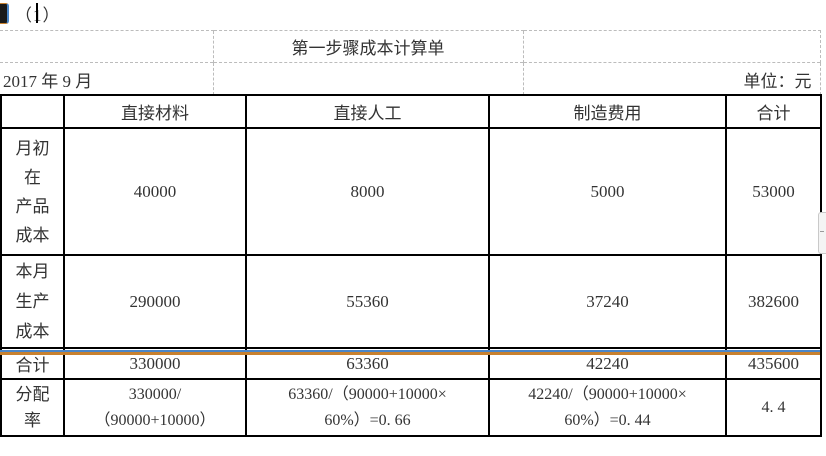  What do you see at coordinates (413, 15) in the screenshot?
I see `paragraph-line: （1）` at bounding box center [413, 15].